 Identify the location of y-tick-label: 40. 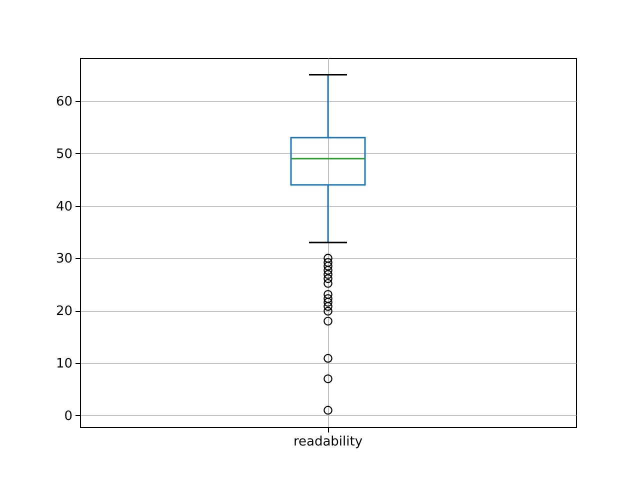
(64, 206).